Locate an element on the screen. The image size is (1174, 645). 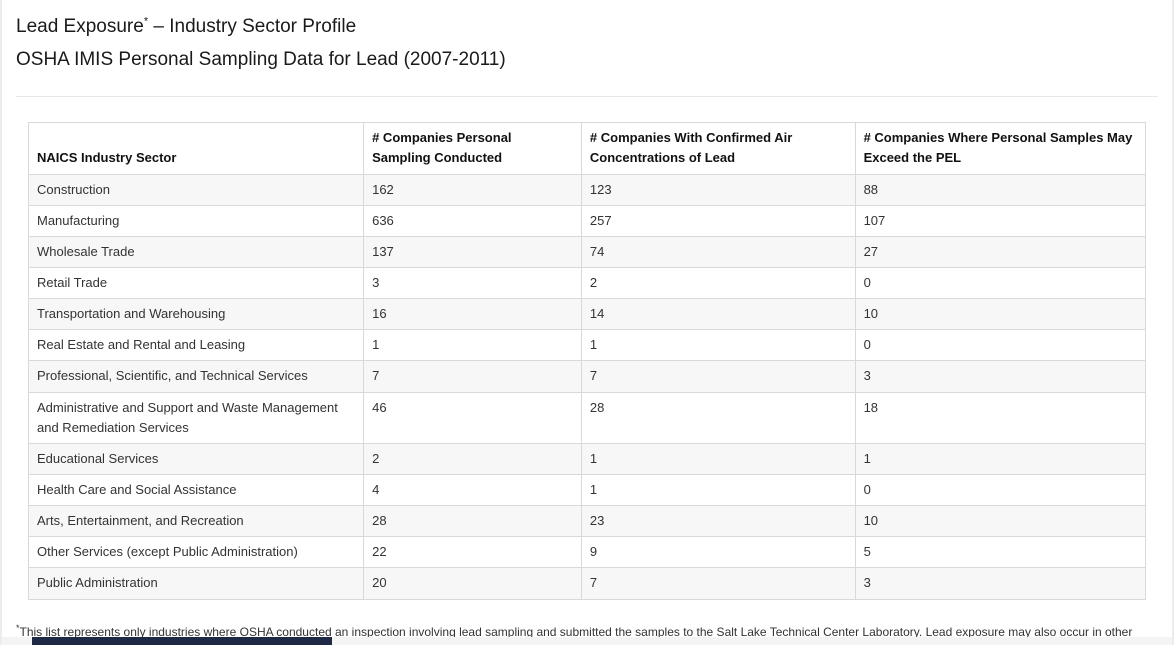
title-footnote-marker: * is located at coordinates (146, 21).